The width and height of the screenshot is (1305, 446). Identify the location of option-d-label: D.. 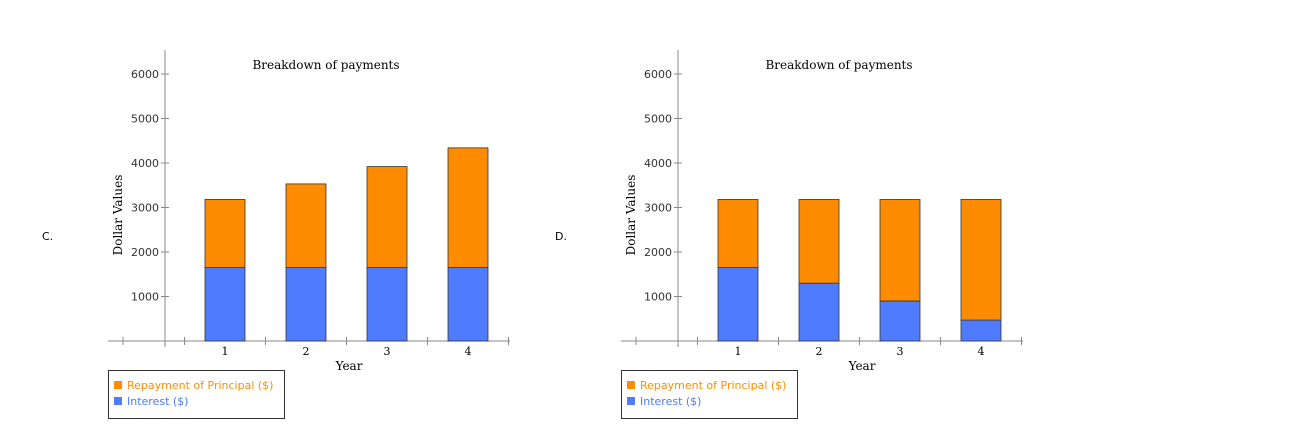
(561, 236).